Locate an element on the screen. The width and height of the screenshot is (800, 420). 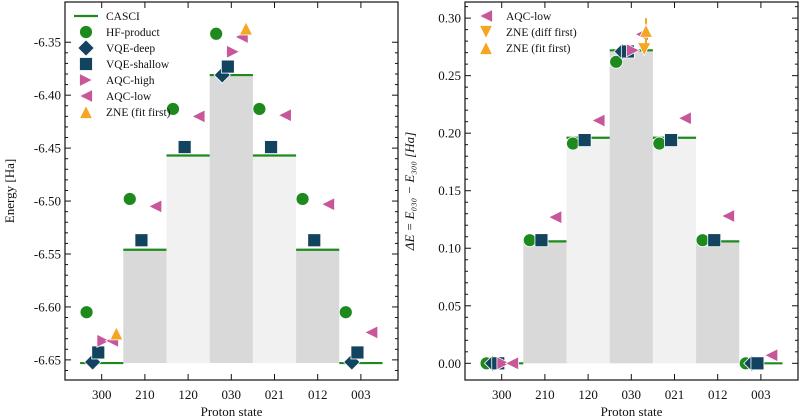
legend: AQC-low ZNE (diff first) ZNE (fit first) is located at coordinates (527, 31).